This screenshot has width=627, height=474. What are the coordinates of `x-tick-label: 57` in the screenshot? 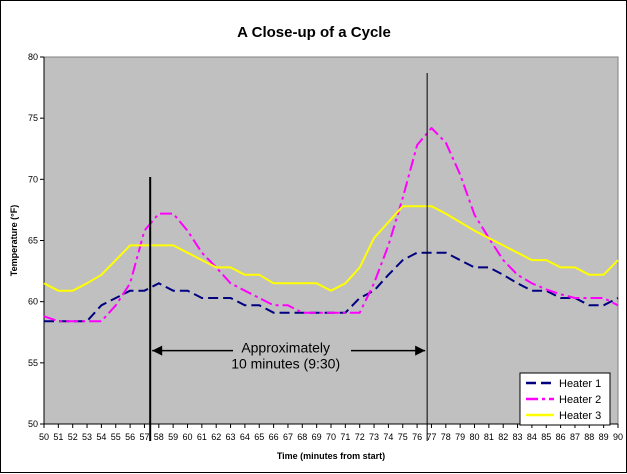 It's located at (144, 437).